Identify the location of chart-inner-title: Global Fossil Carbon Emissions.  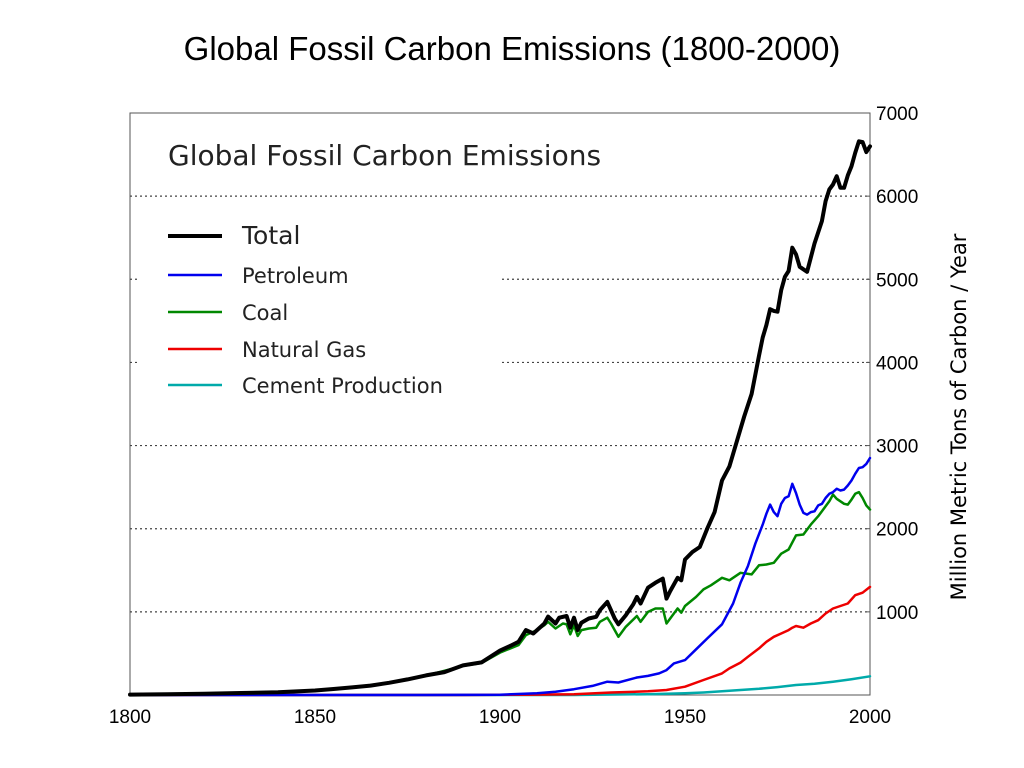
(384, 155).